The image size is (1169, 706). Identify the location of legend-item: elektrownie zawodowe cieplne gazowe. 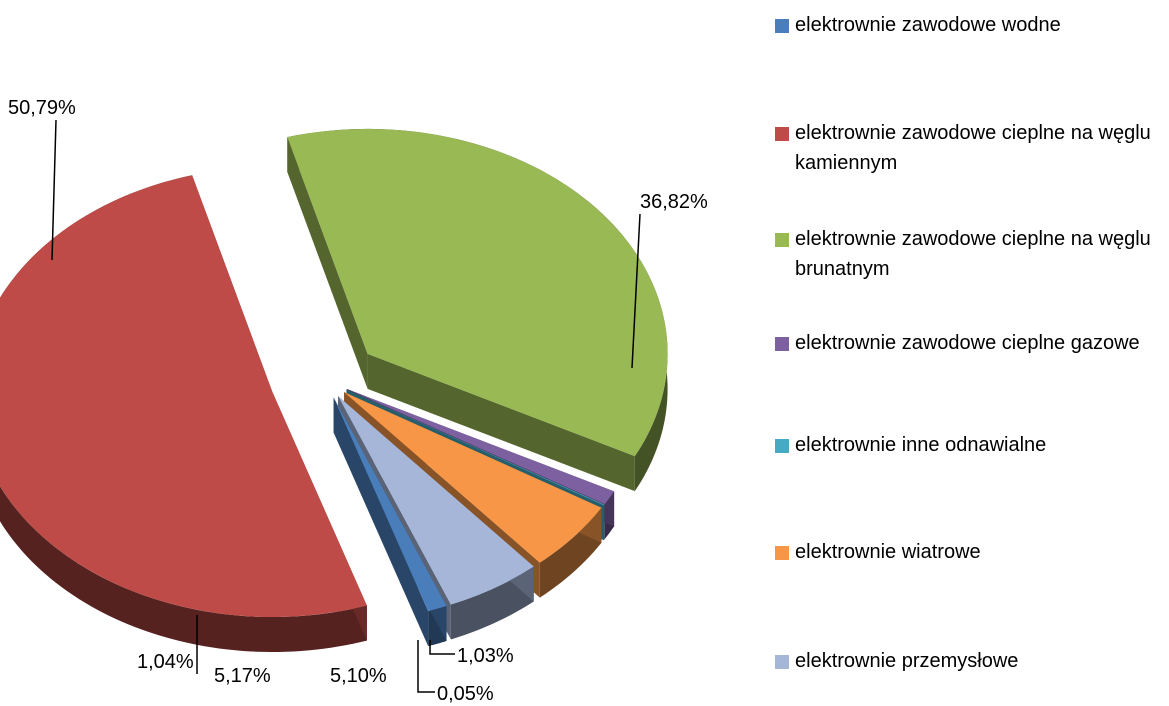
(970, 343).